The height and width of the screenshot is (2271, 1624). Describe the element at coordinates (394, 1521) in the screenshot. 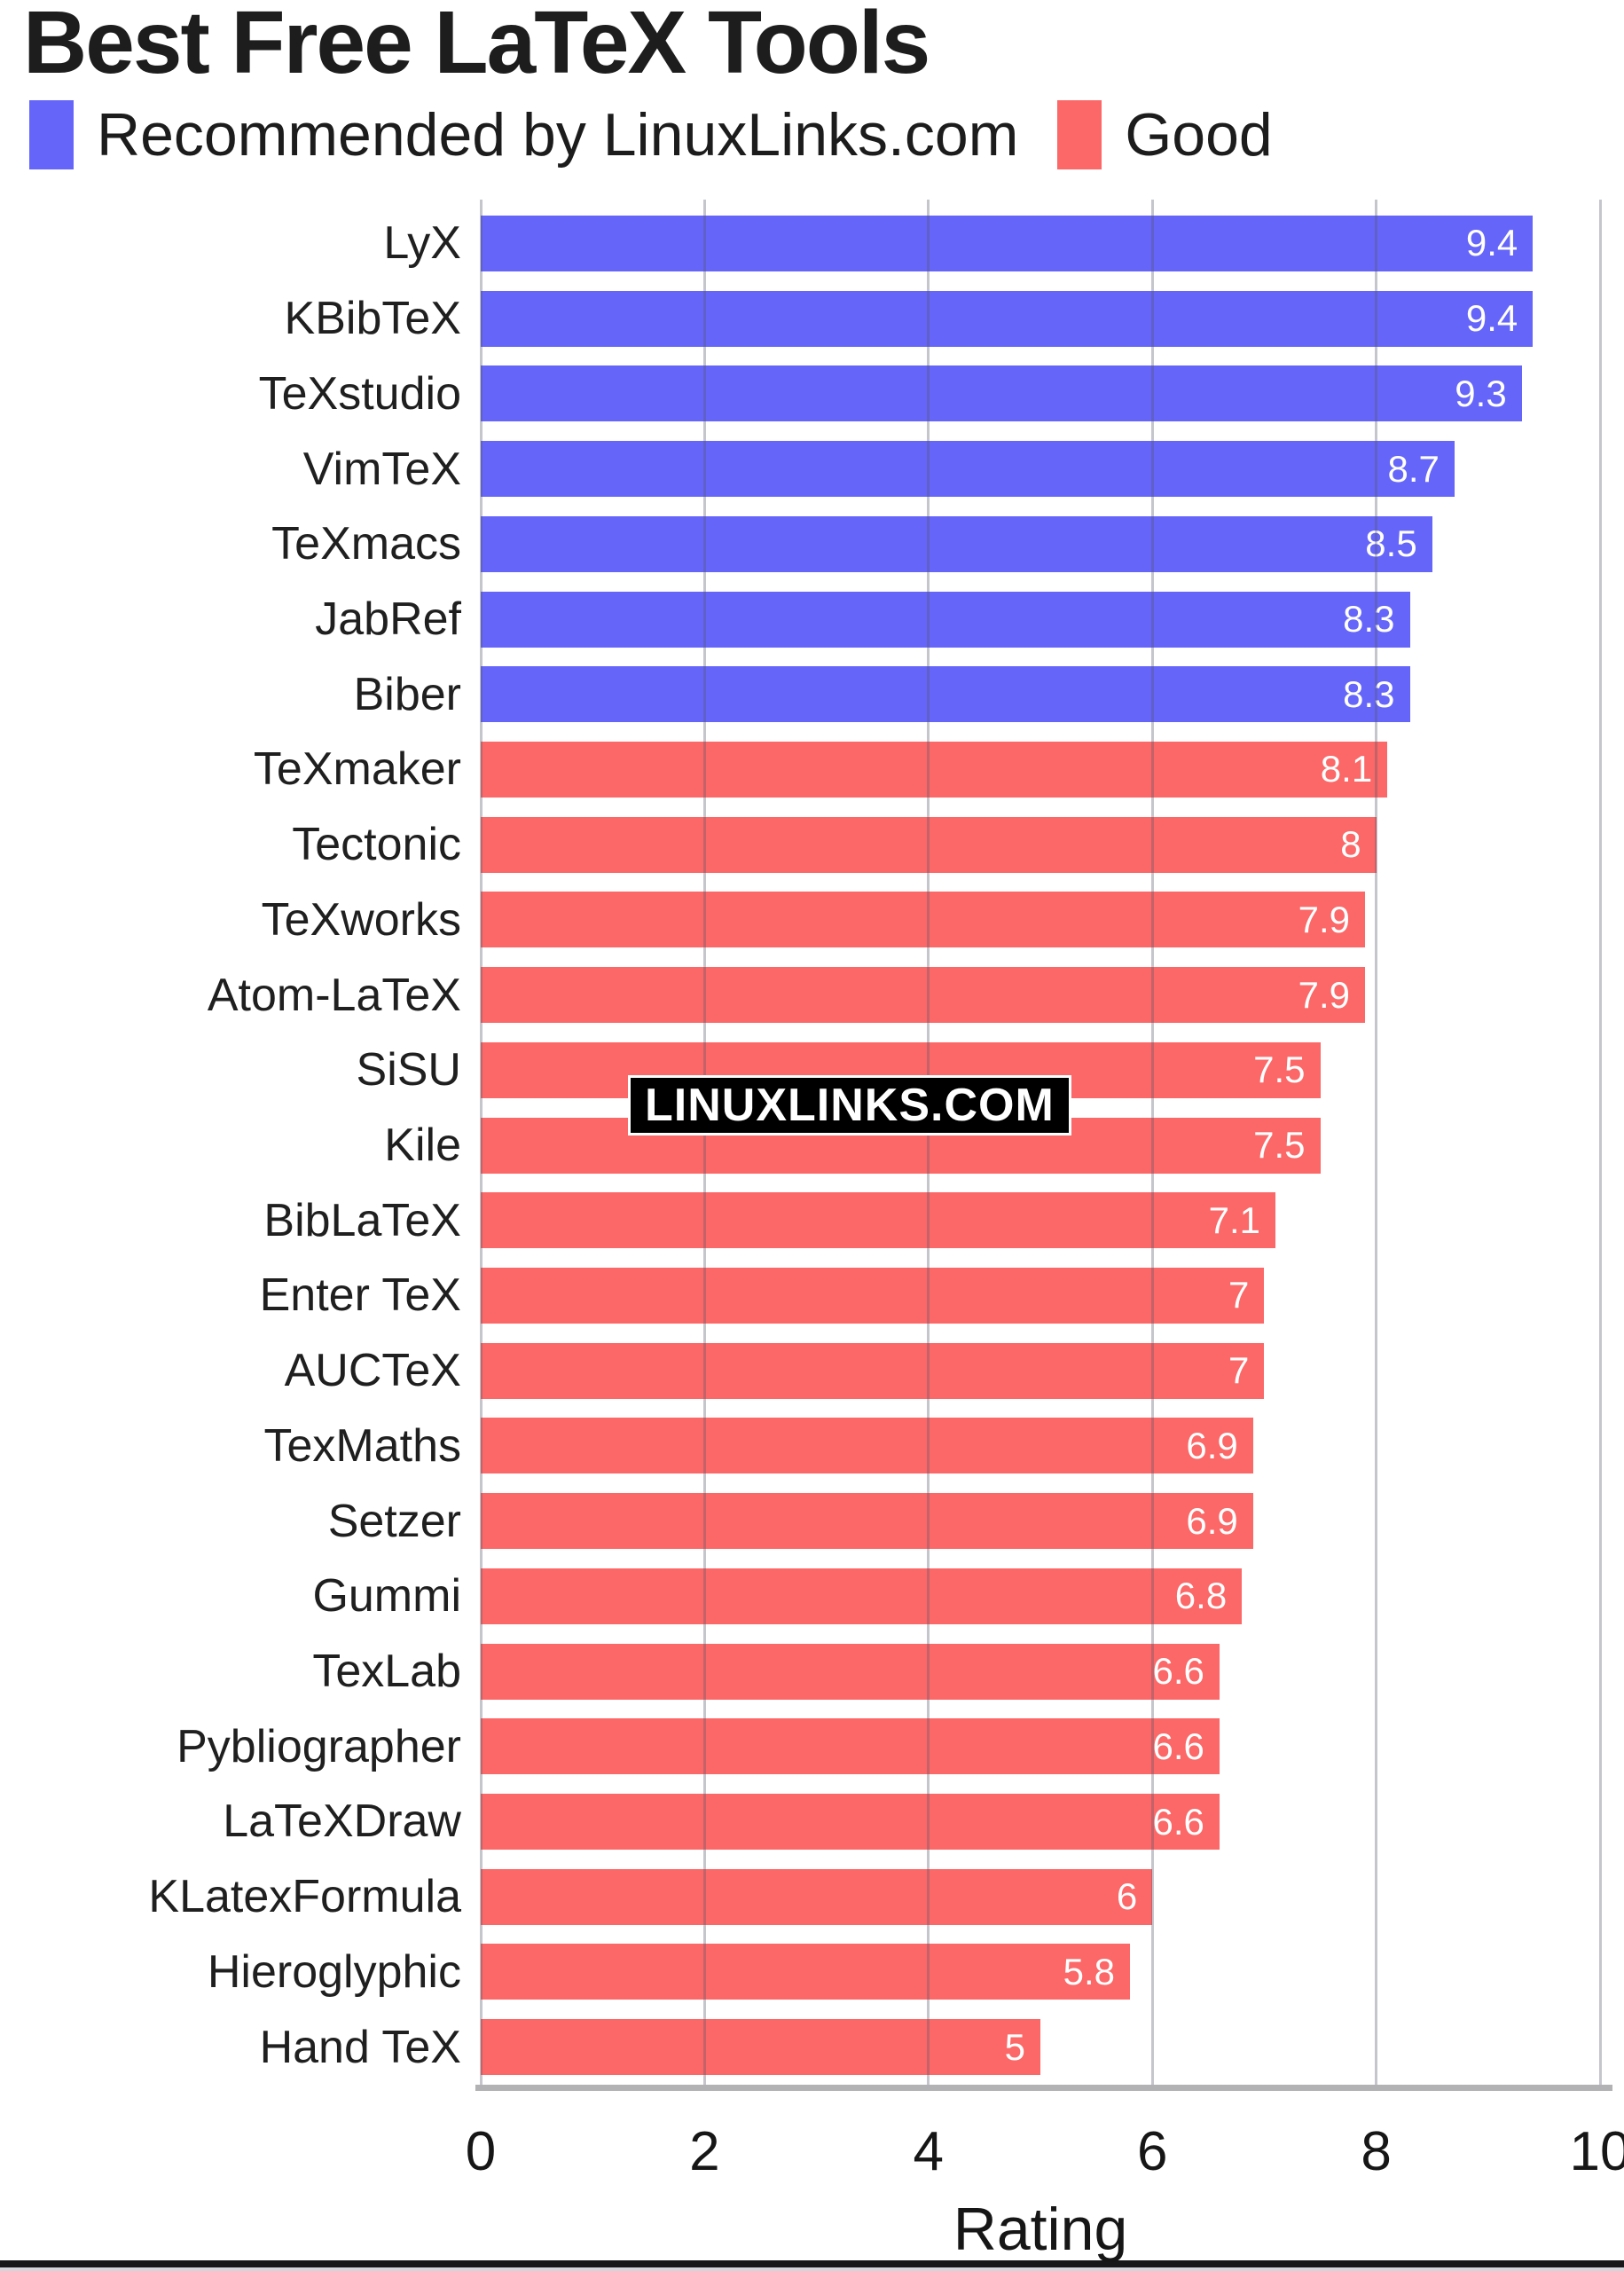

I see `bar-label: Setzer` at that location.